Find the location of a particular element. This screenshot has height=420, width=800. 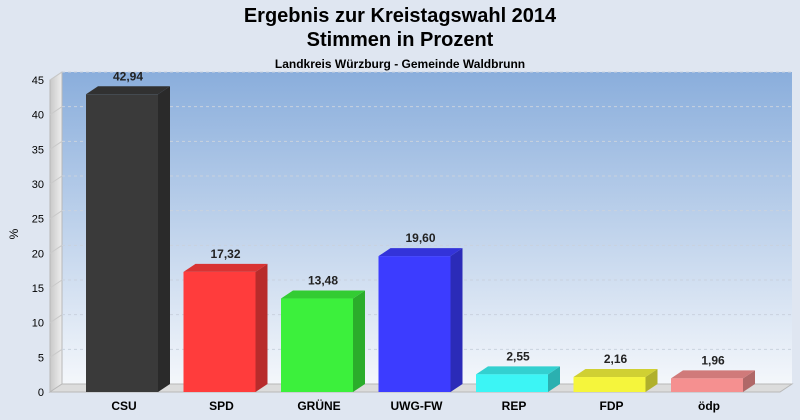

y-tick-label: 25 is located at coordinates (38, 220).